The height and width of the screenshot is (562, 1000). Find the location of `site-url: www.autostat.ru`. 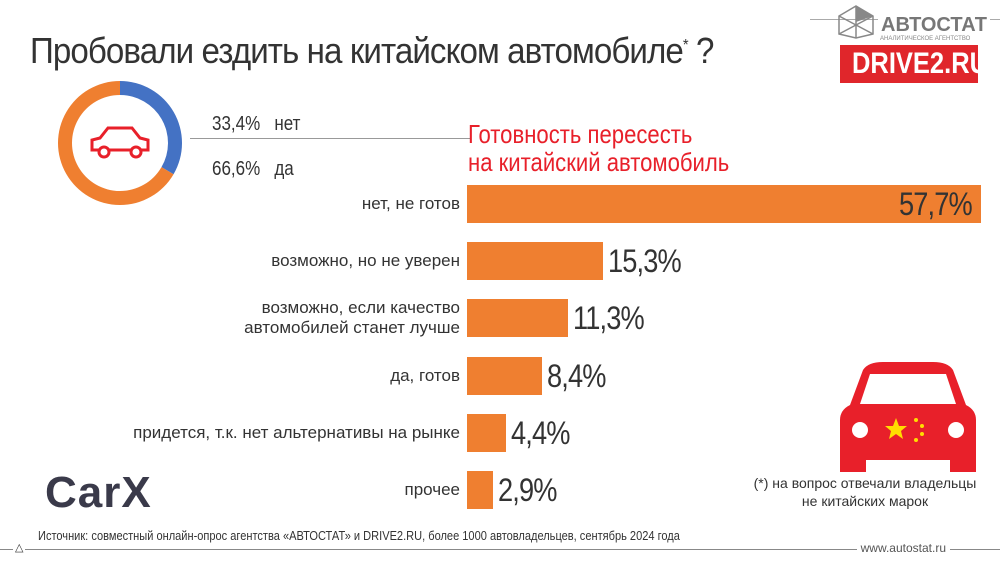

site-url: www.autostat.ru is located at coordinates (903, 548).